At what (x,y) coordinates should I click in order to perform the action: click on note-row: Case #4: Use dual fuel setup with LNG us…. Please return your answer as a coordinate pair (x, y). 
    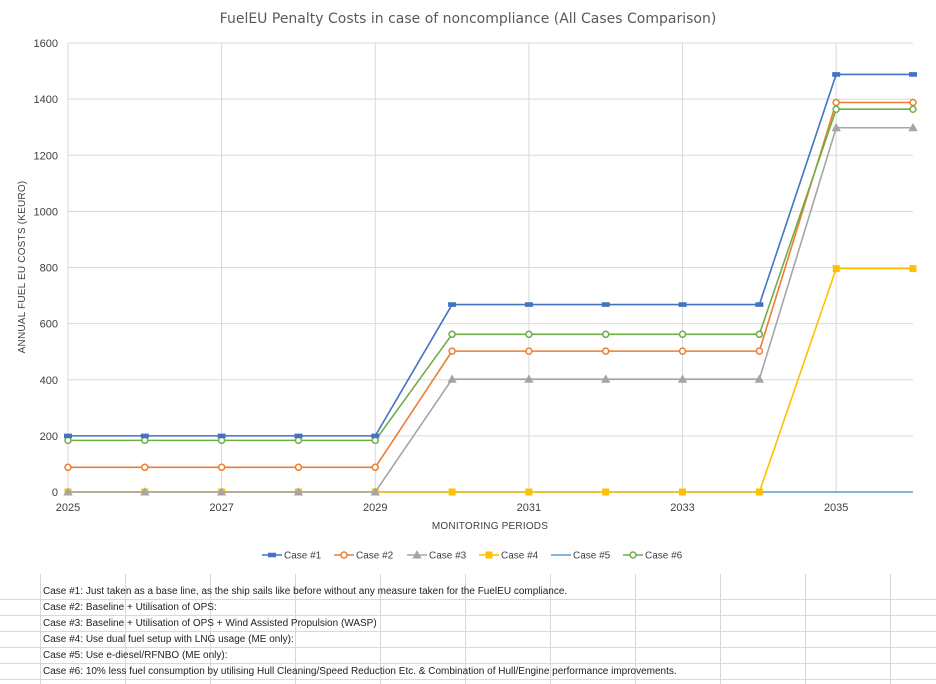
    Looking at the image, I should click on (468, 640).